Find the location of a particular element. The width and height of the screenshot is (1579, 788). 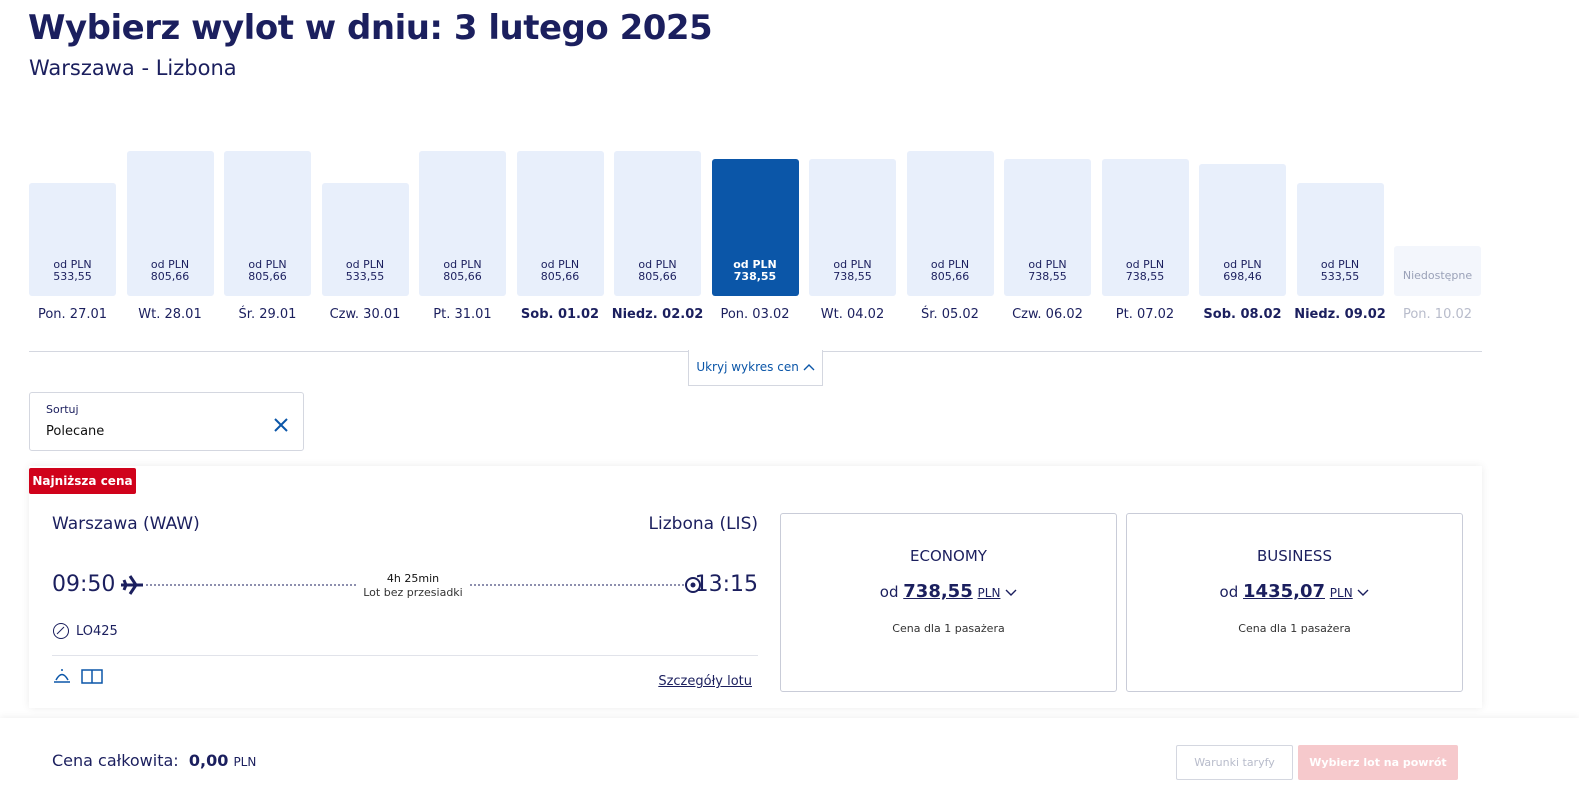

price-bar: Niedostępne is located at coordinates (1437, 271).